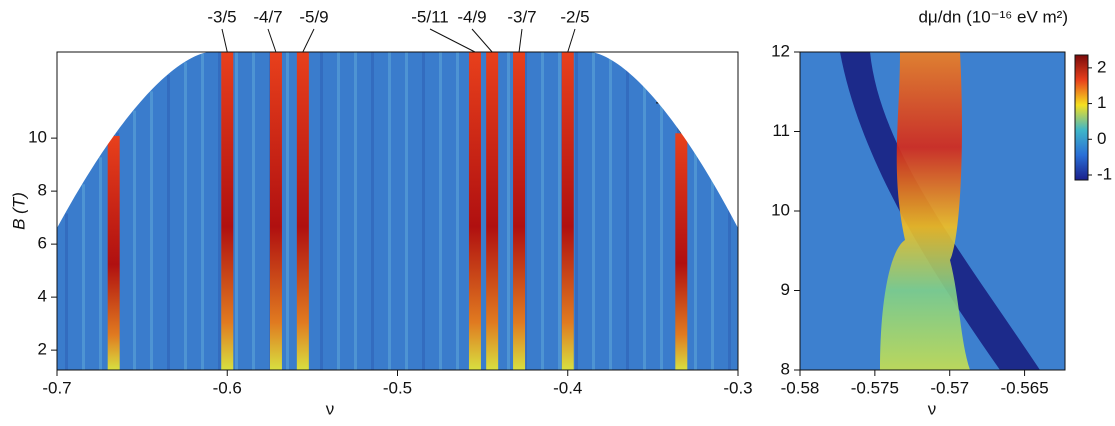 This screenshot has height=426, width=1115. I want to click on fraction-label: -3/7, so click(521, 16).